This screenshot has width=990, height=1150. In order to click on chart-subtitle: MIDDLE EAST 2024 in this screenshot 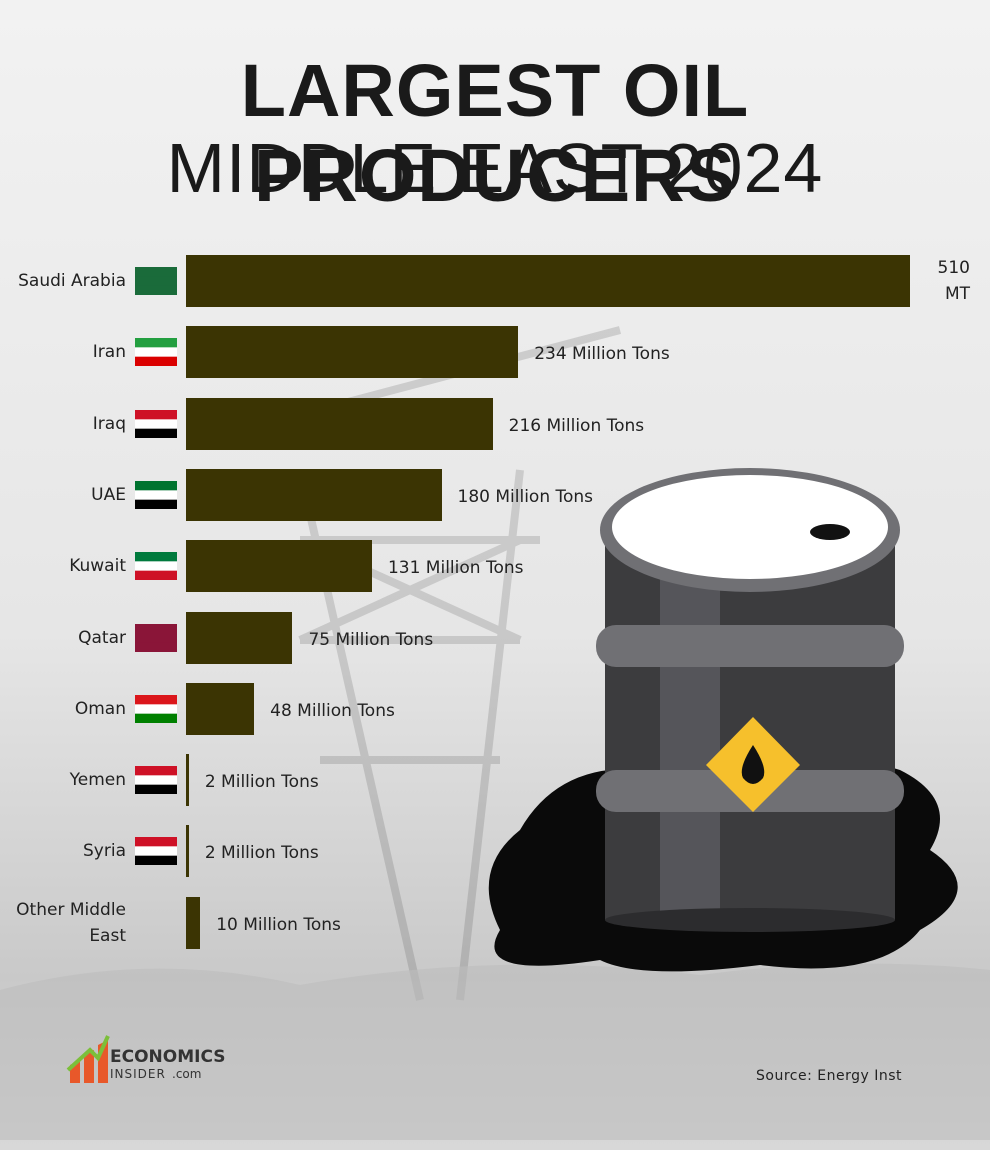, I will do `click(495, 168)`.